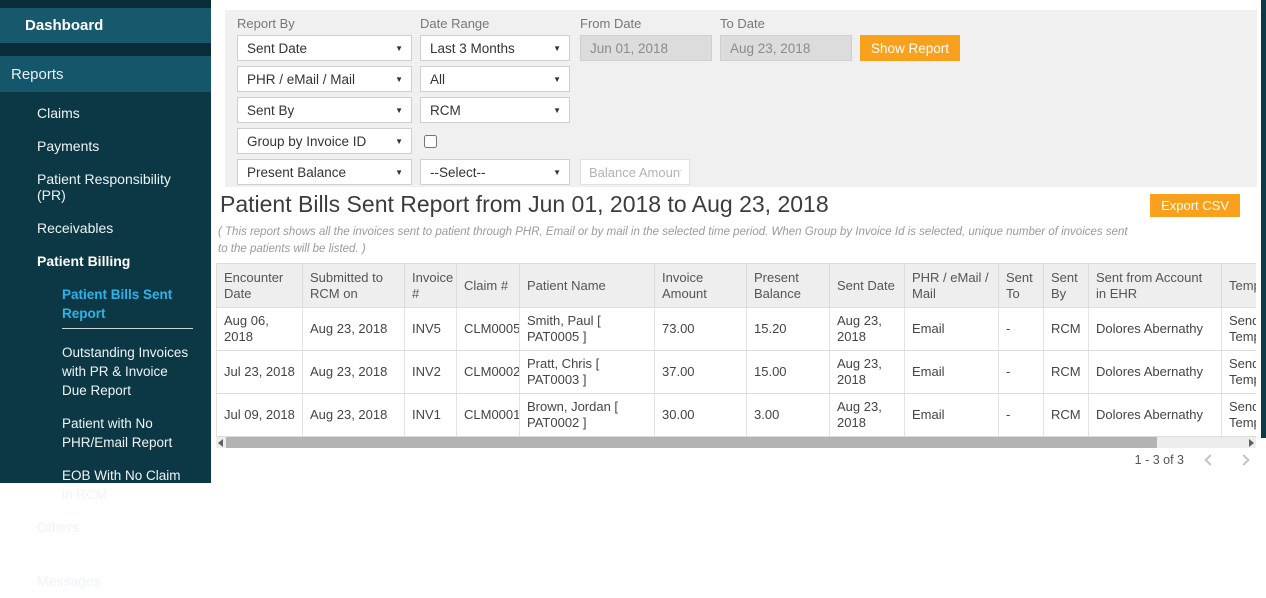 The width and height of the screenshot is (1266, 598). What do you see at coordinates (786, 48) in the screenshot?
I see `to-date-input: Aug 23, 2018` at bounding box center [786, 48].